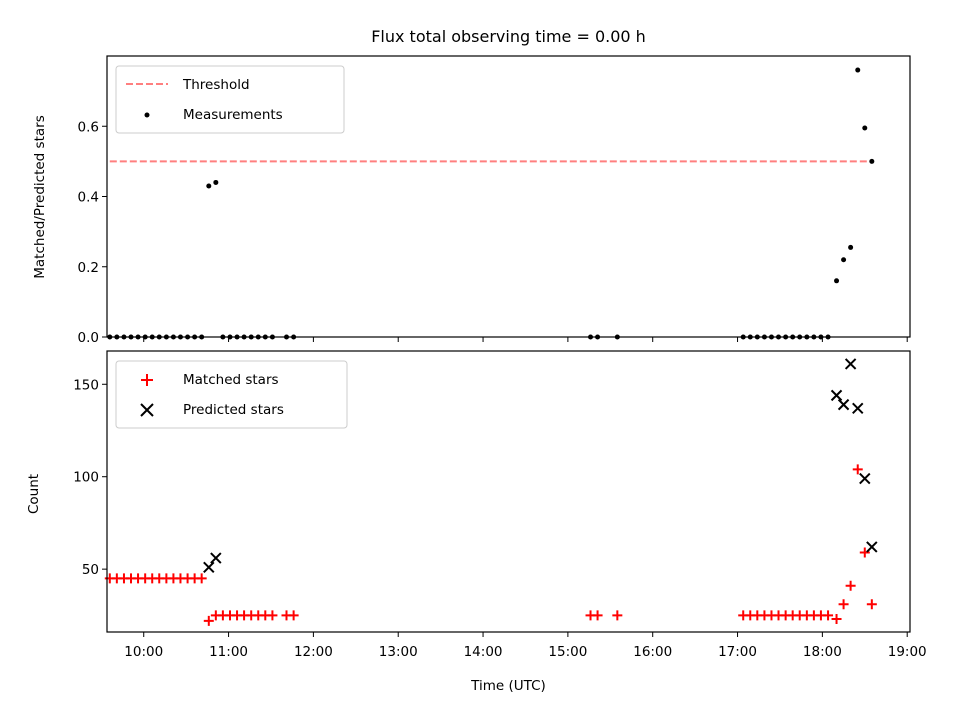 This screenshot has width=960, height=720. What do you see at coordinates (228, 652) in the screenshot?
I see `bottom-x-tick-label: 11:00` at bounding box center [228, 652].